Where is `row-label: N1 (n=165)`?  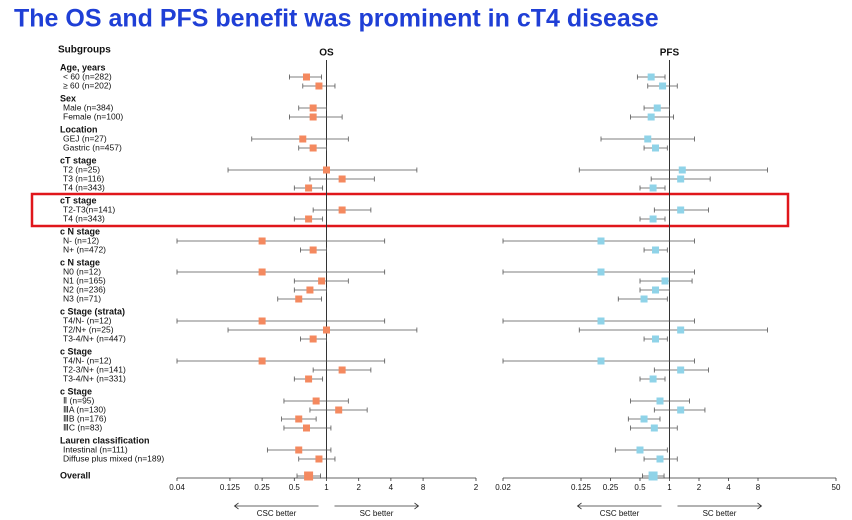 row-label: N1 (n=165) is located at coordinates (84, 280).